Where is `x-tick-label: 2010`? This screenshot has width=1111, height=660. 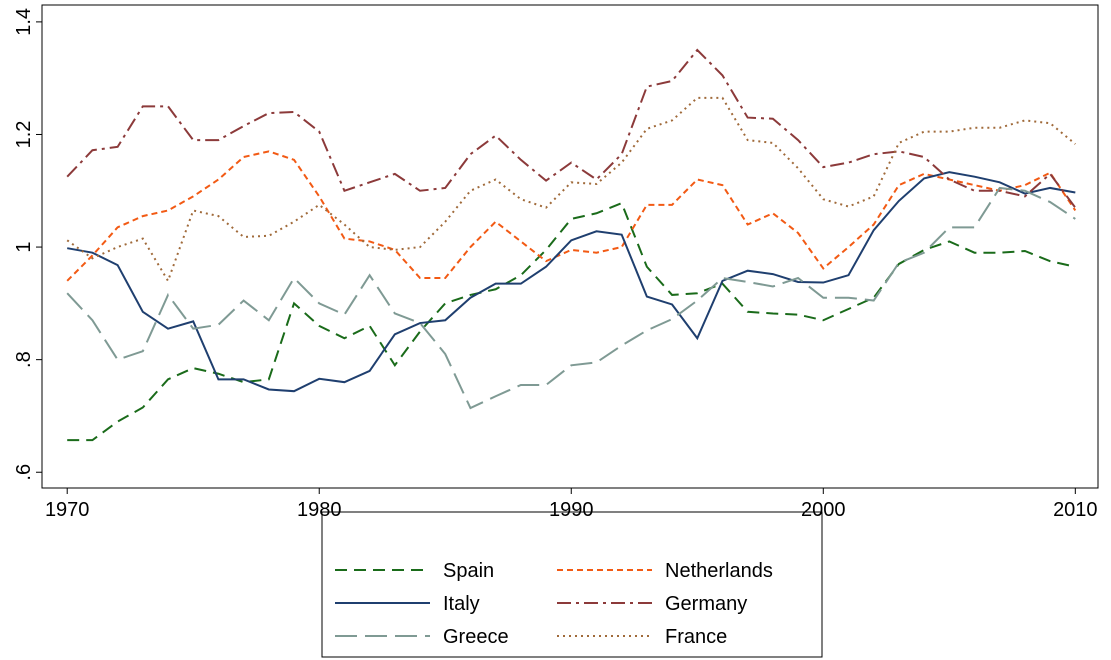
x-tick-label: 2010 is located at coordinates (1075, 510).